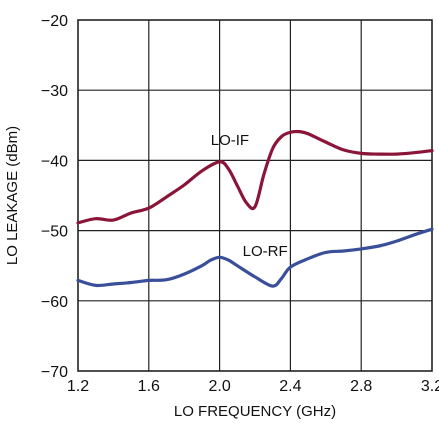 Image resolution: width=439 pixels, height=423 pixels. What do you see at coordinates (361, 386) in the screenshot?
I see `x-tick-label: 2.8` at bounding box center [361, 386].